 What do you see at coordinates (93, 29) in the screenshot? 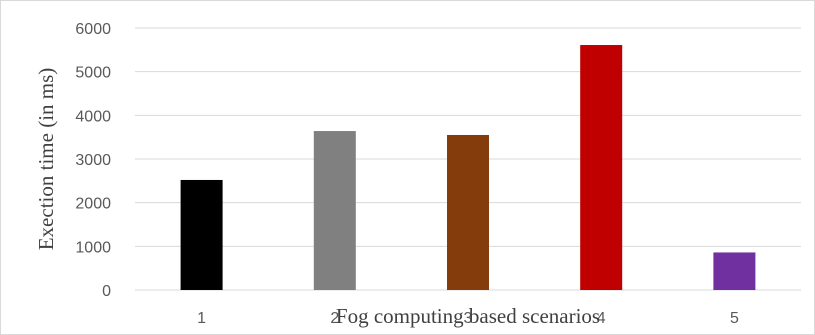
I see `y-tick-label: 6000` at bounding box center [93, 29].